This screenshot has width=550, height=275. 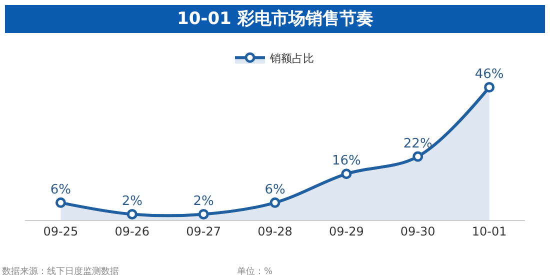 What do you see at coordinates (255, 270) in the screenshot?
I see `text: 单位：%` at bounding box center [255, 270].